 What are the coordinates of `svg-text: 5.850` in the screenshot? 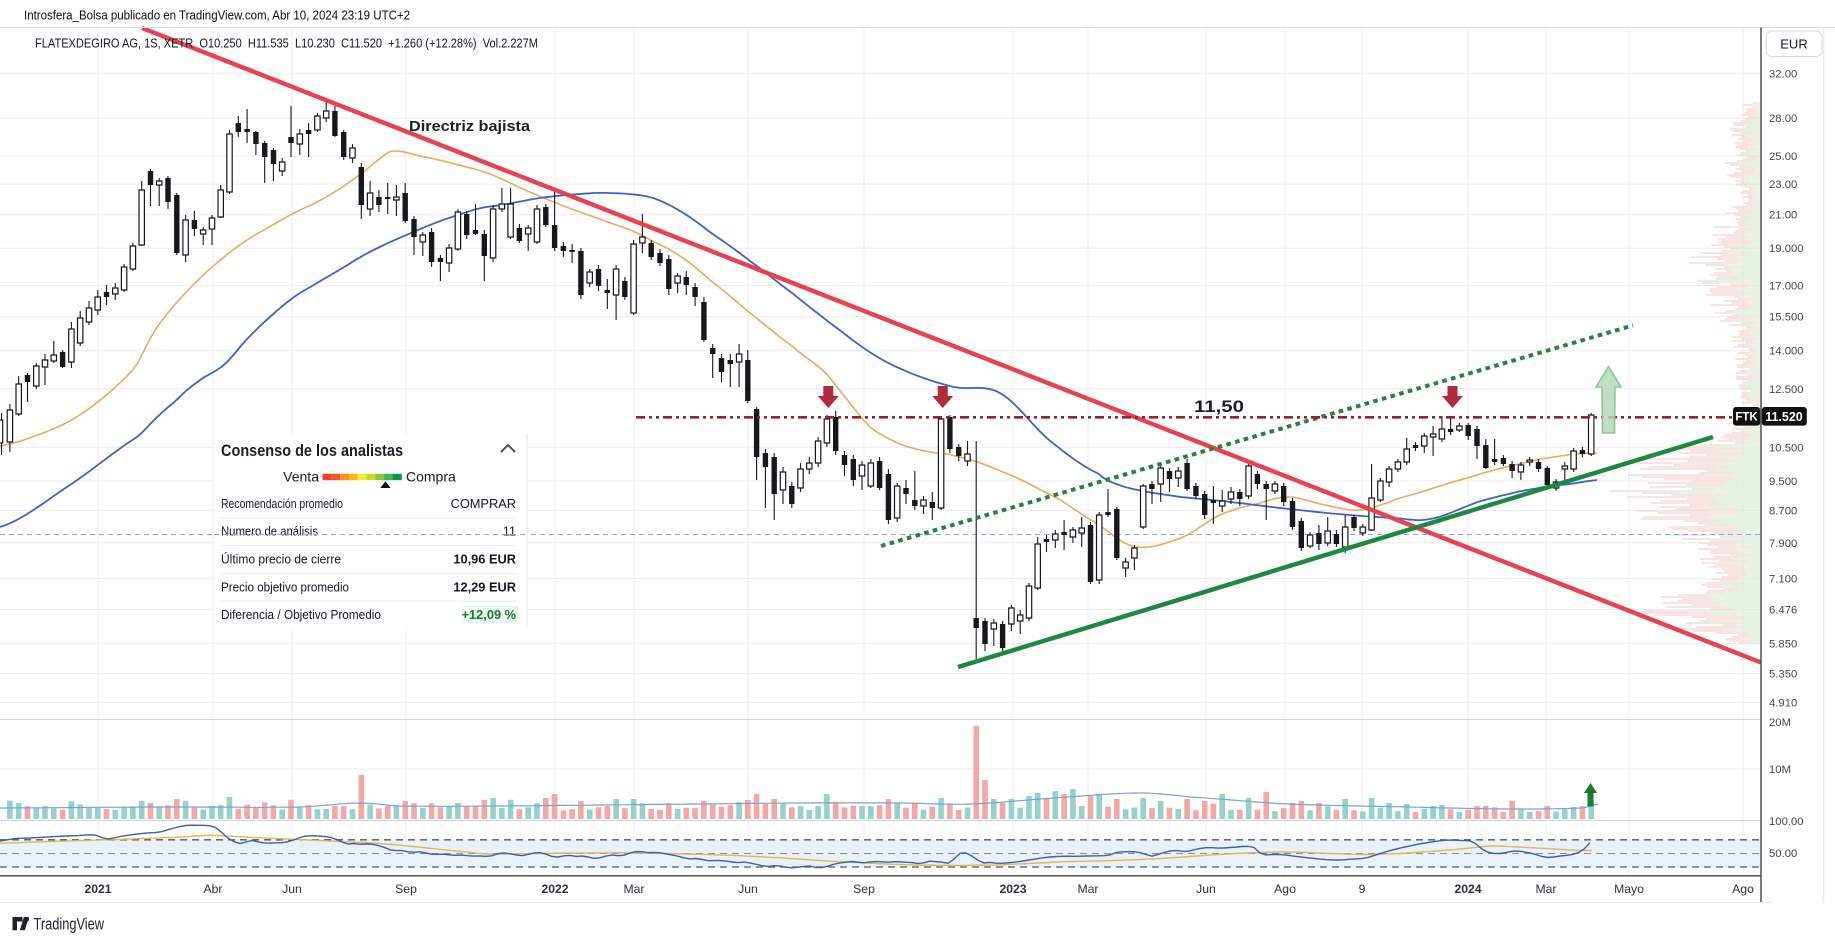 It's located at (1783, 645).